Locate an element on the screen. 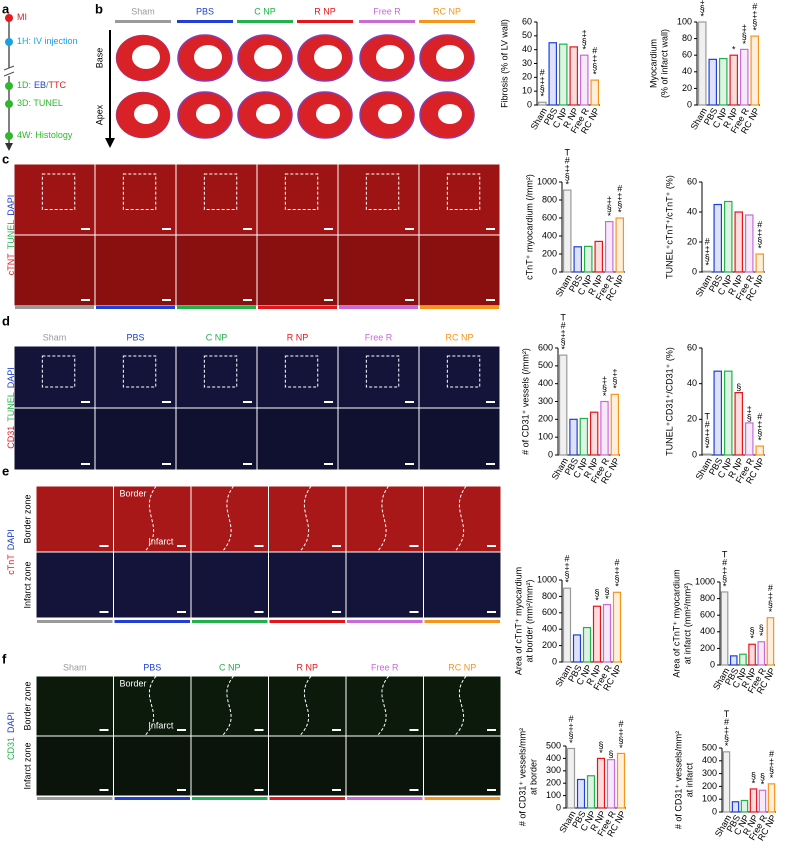 The image size is (796, 864). panel-label: a is located at coordinates (6, 8).